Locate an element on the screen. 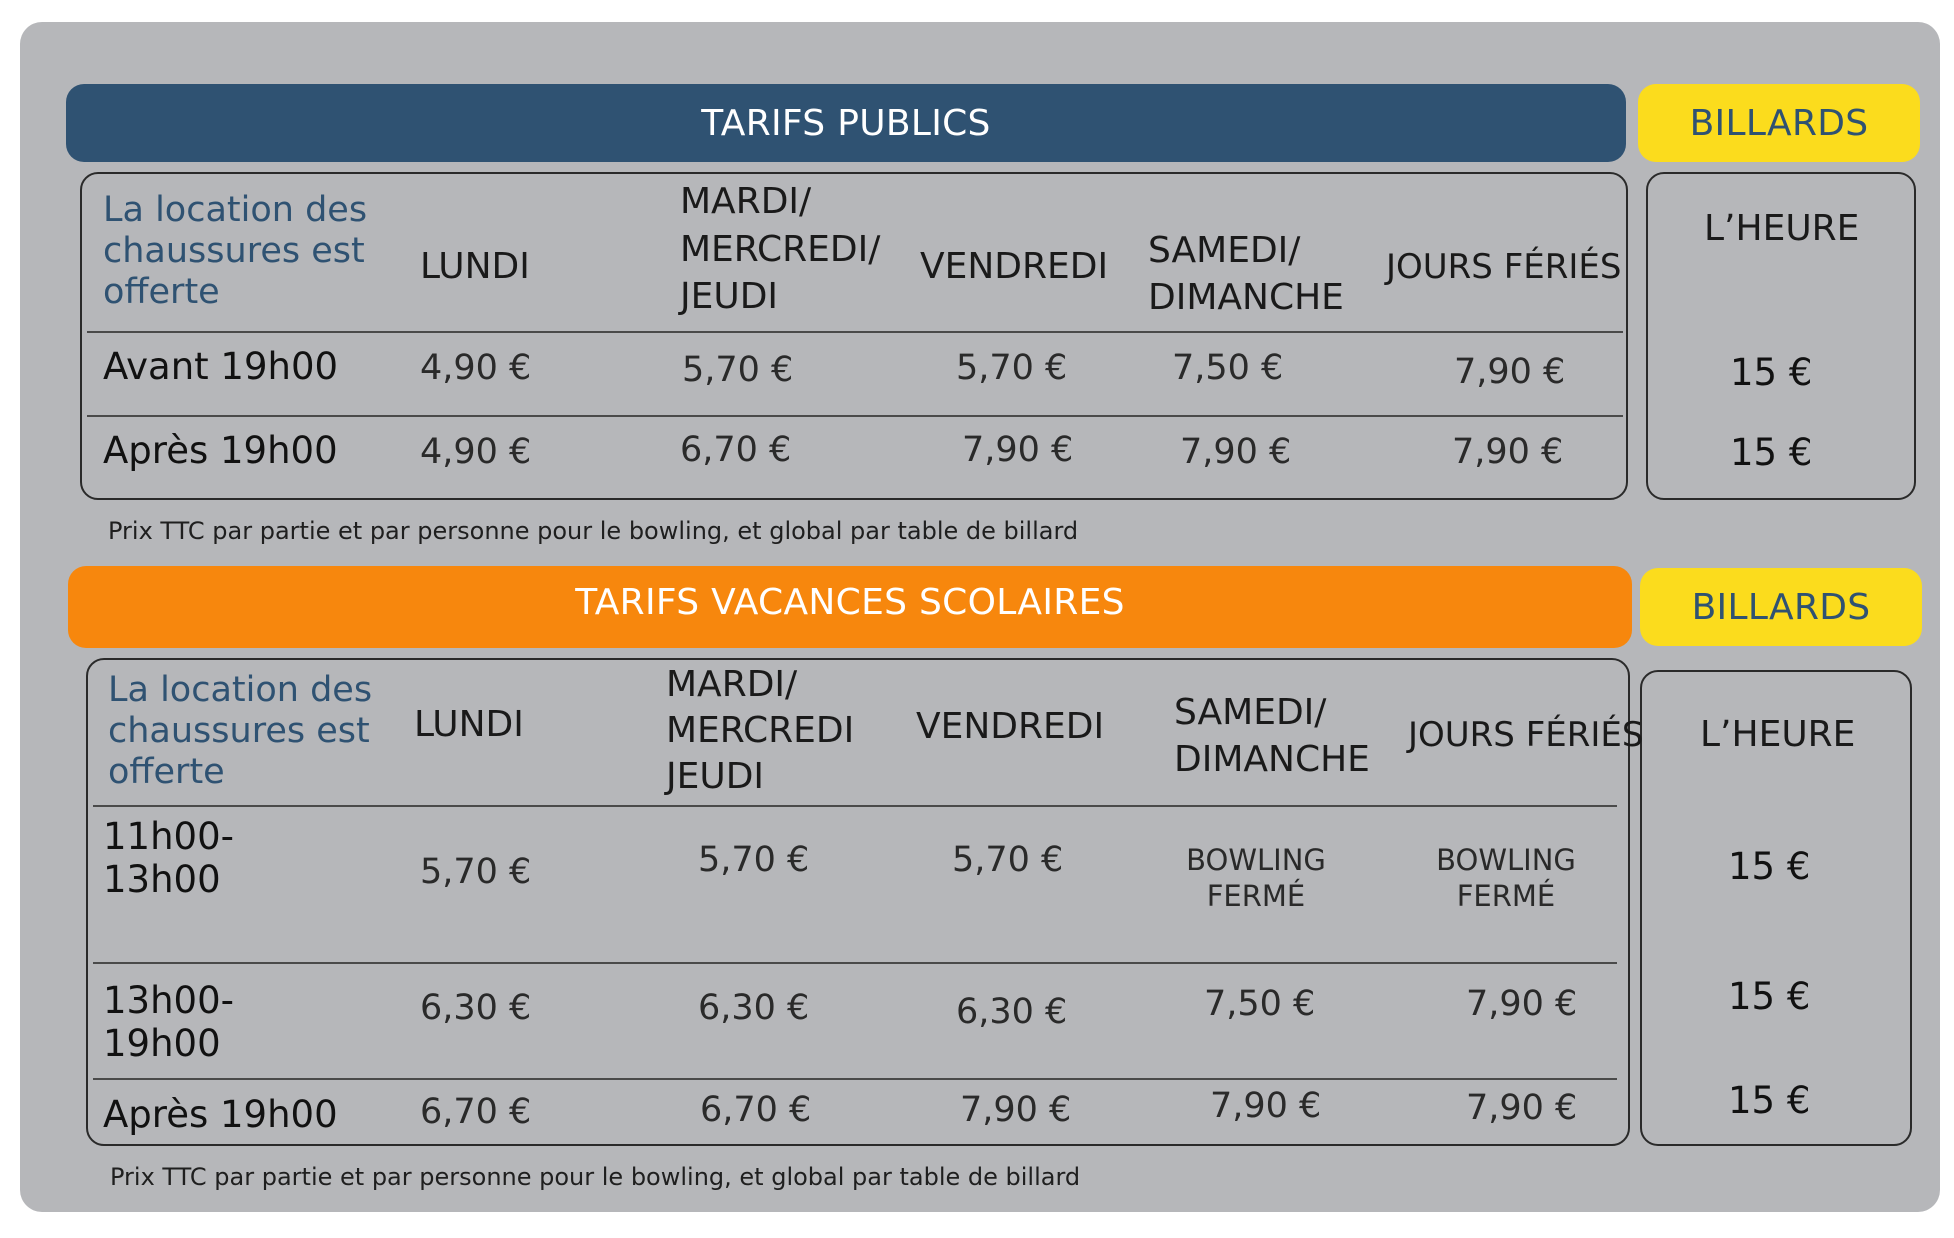 Image resolution: width=1954 pixels, height=1238 pixels. public-note-line-3: offerte is located at coordinates (161, 291).